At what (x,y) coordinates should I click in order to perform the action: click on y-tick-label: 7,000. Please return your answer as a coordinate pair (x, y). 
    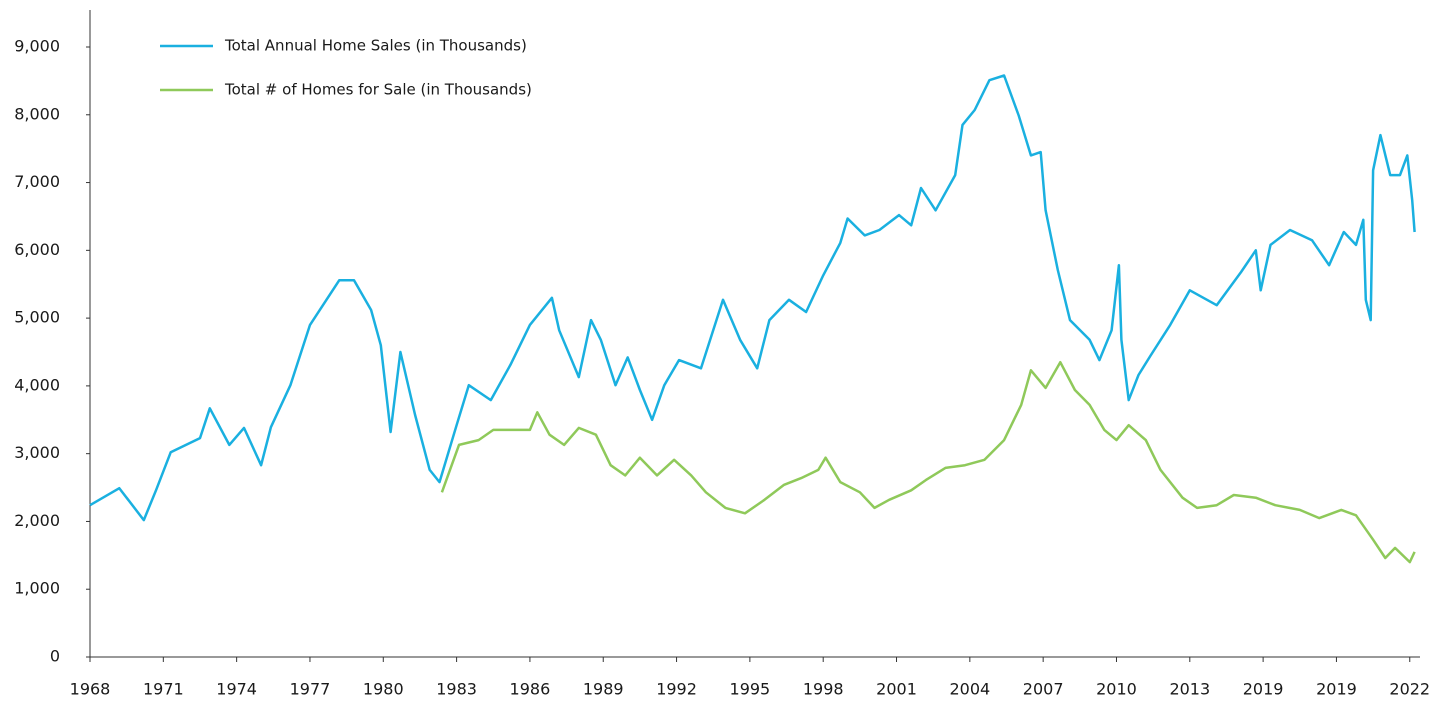
    Looking at the image, I should click on (37, 181).